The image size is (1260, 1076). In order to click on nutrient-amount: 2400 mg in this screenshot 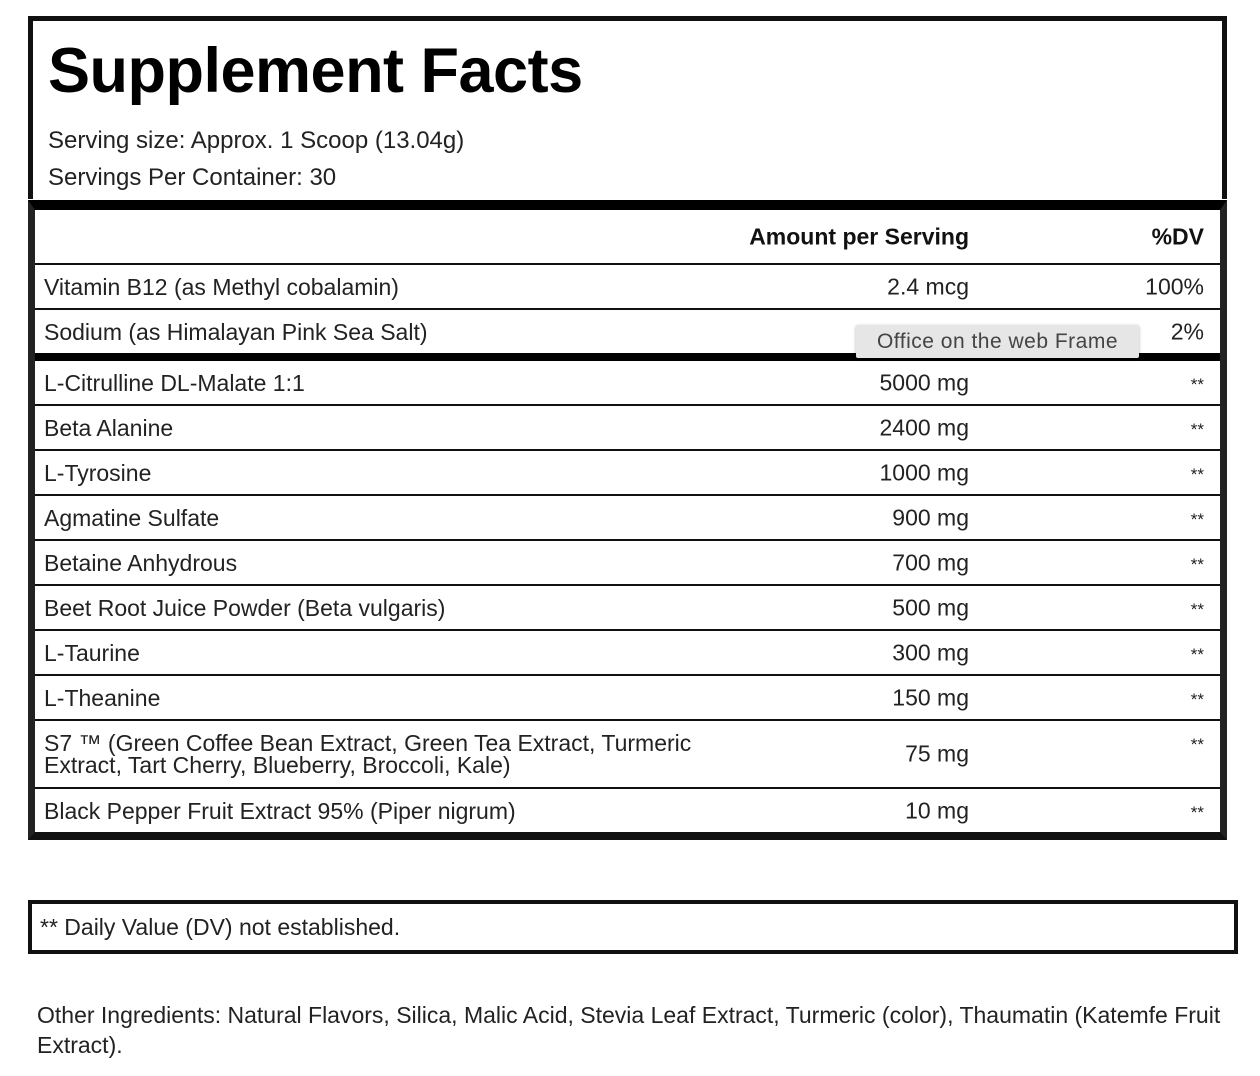, I will do `click(924, 427)`.